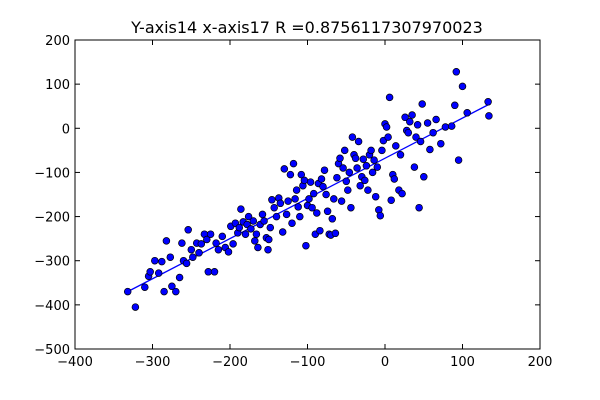  I want to click on x-tick-label: 100, so click(462, 362).